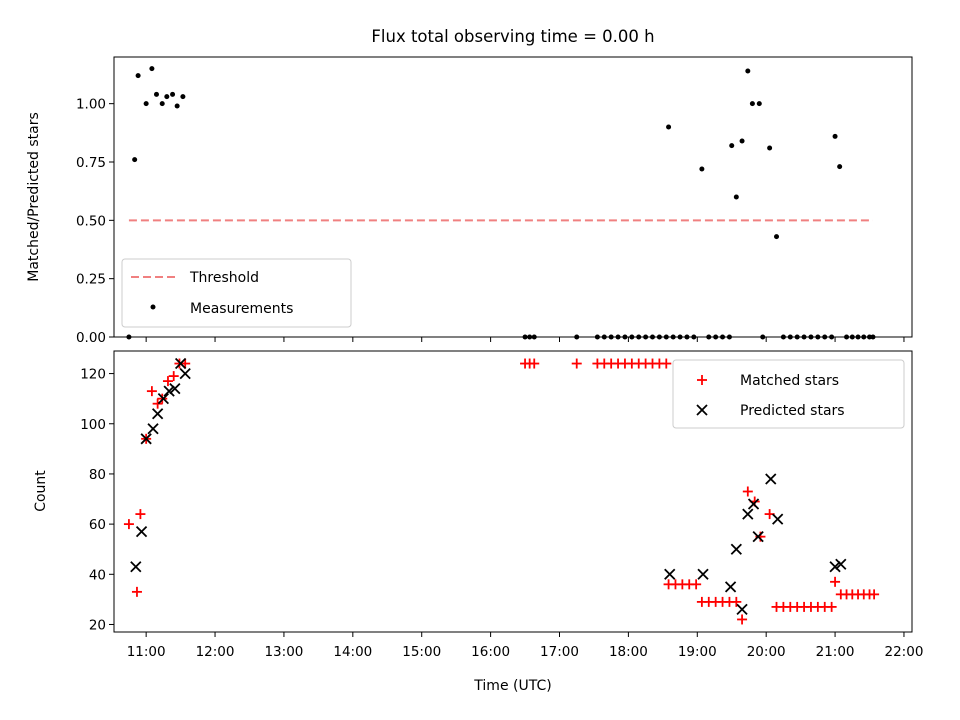  I want to click on x-tick-label: 13:00, so click(283, 652).